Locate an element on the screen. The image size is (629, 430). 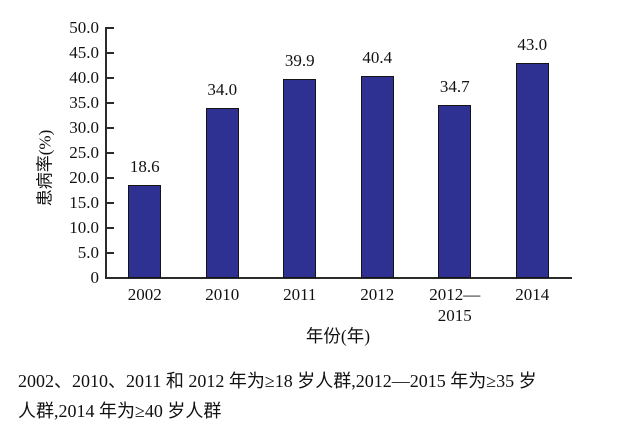
y-tick-label: 30.0 is located at coordinates (84, 127).